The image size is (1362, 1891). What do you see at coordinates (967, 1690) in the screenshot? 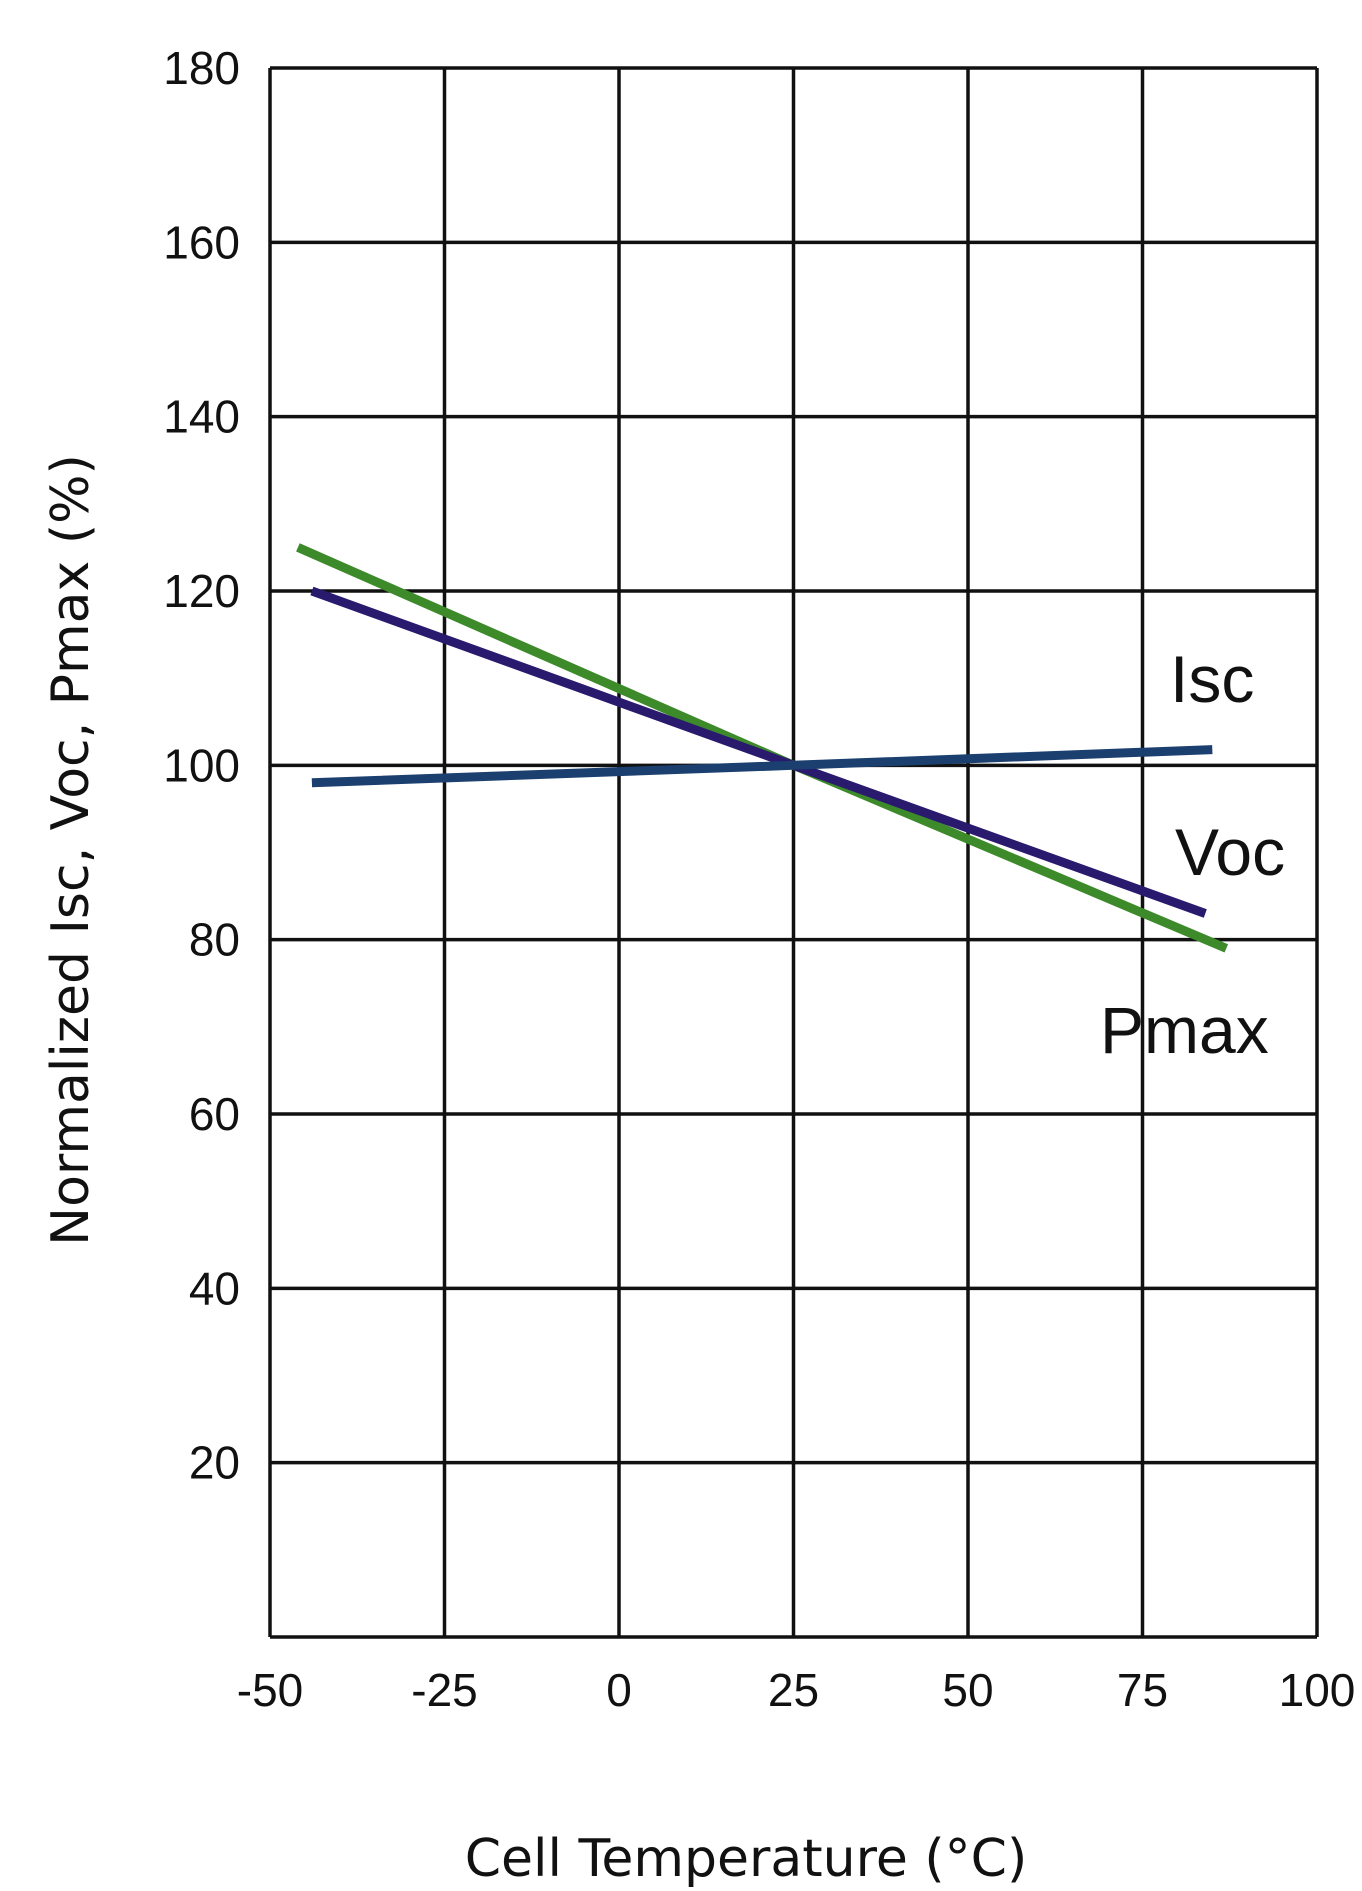
I see `x-tick-label: 50` at bounding box center [967, 1690].